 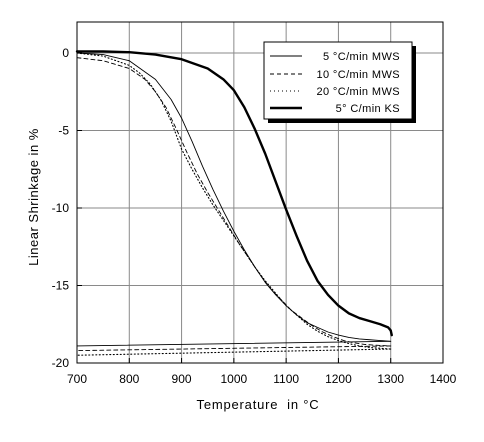 What do you see at coordinates (234, 343) in the screenshot?
I see `series-0-cooling-line` at bounding box center [234, 343].